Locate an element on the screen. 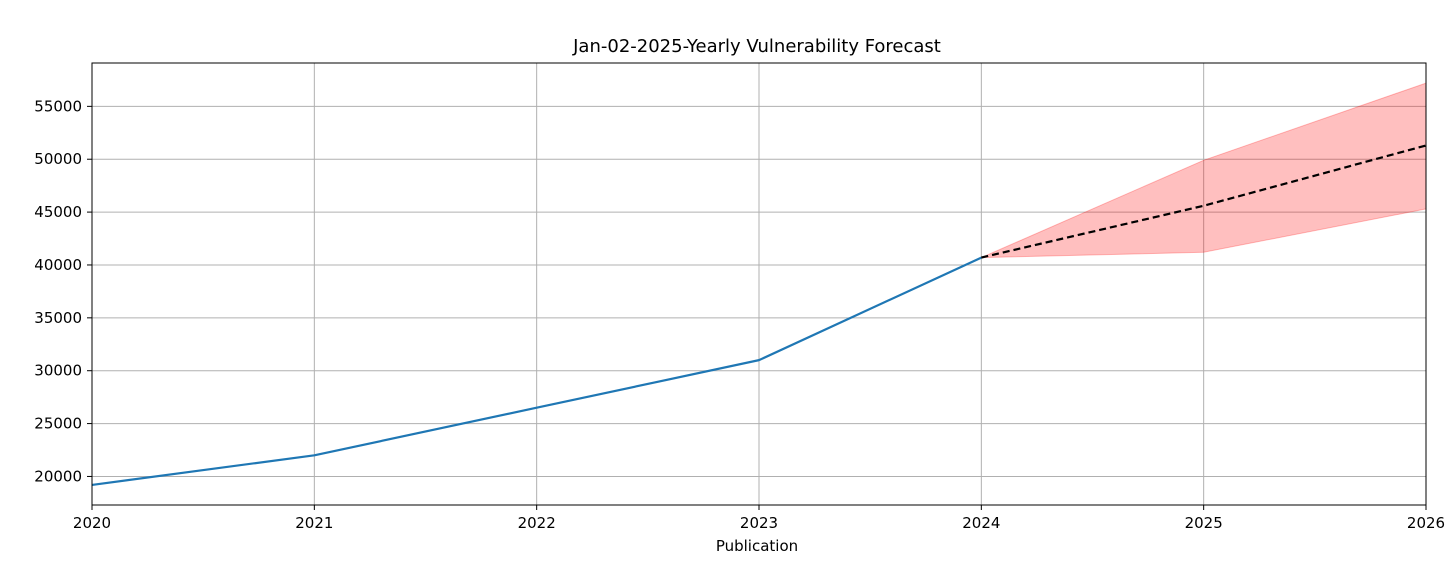  x-tick-label: 2021 is located at coordinates (314, 523).